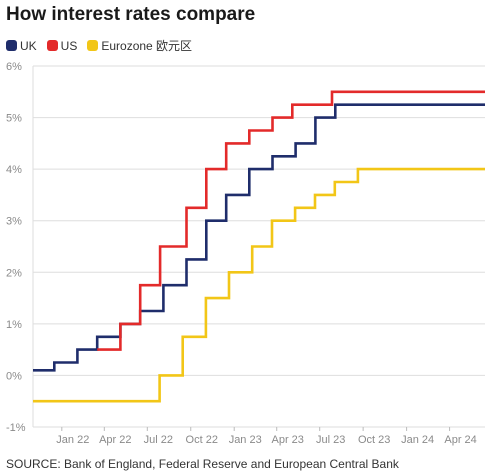  I want to click on y-tick-label: 6%, so click(14, 67).